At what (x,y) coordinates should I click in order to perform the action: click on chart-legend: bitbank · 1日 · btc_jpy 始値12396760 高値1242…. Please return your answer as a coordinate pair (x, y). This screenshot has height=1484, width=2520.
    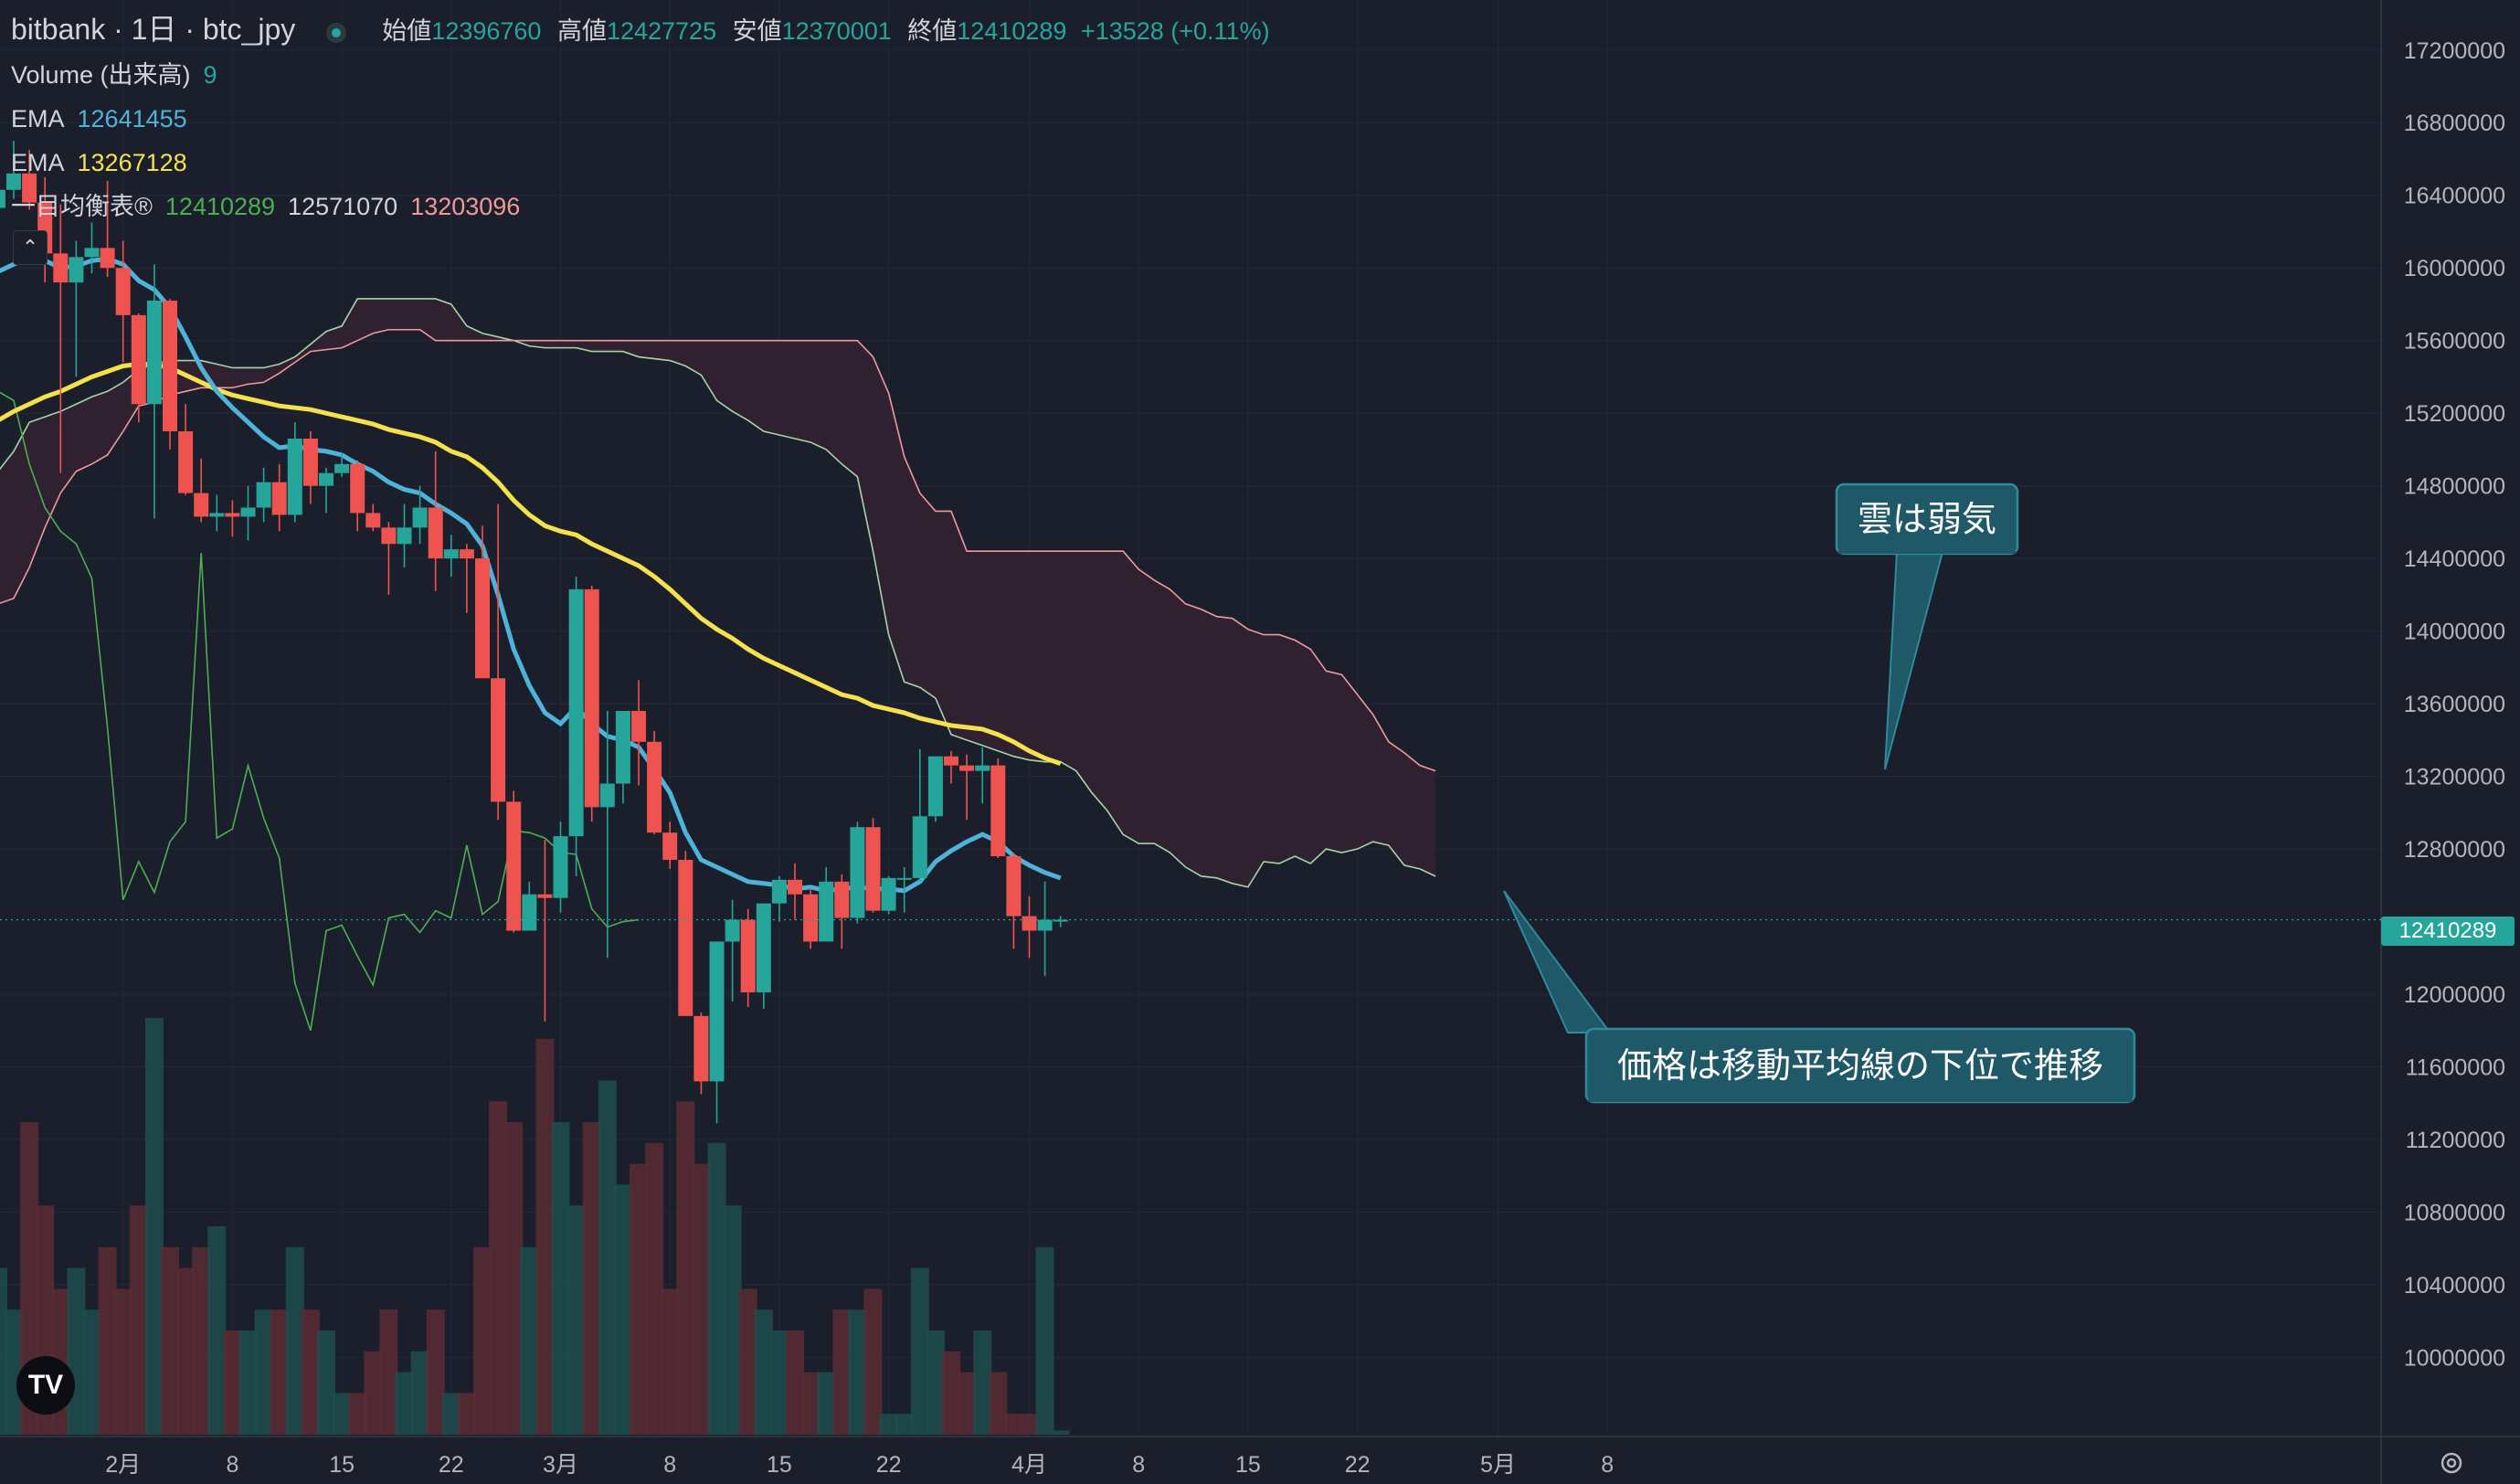
    Looking at the image, I should click on (641, 117).